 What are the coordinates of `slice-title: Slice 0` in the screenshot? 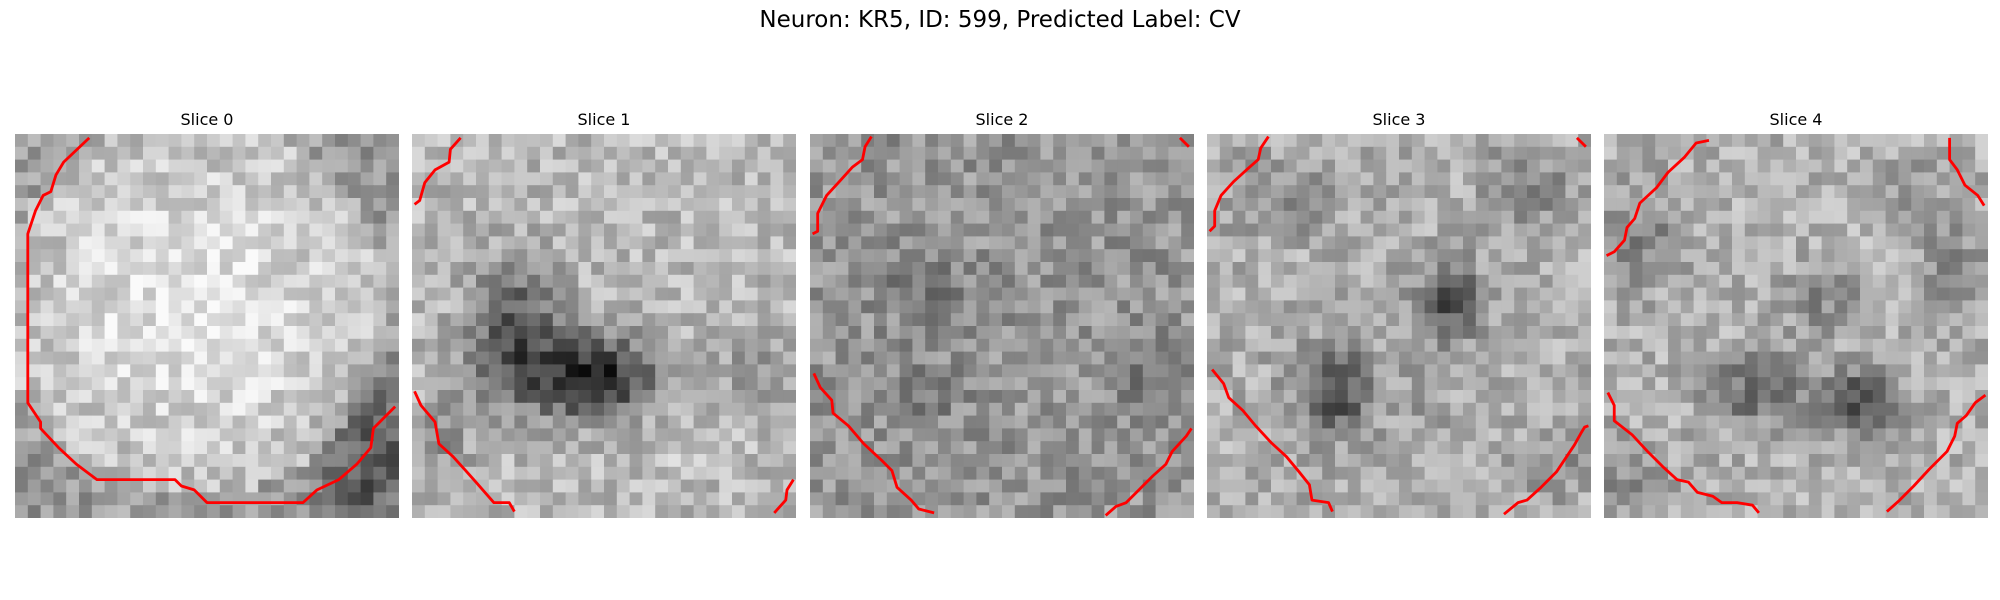 It's located at (207, 119).